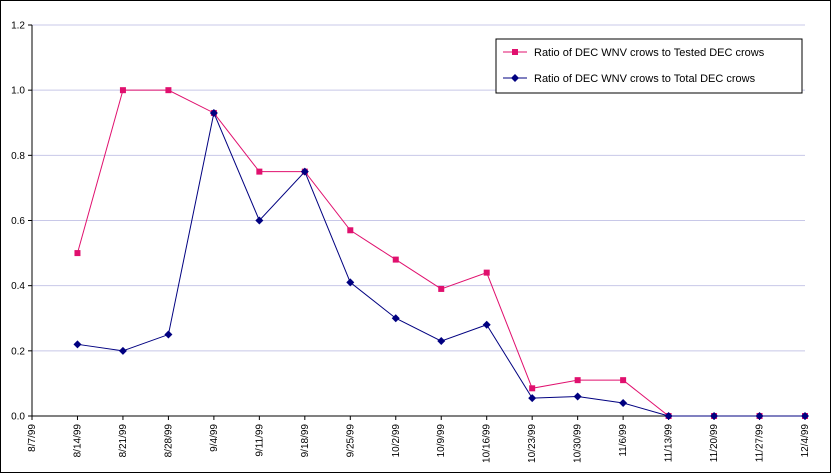 Image resolution: width=831 pixels, height=473 pixels. What do you see at coordinates (441, 441) in the screenshot?
I see `x-tick-label: 10/9/99` at bounding box center [441, 441].